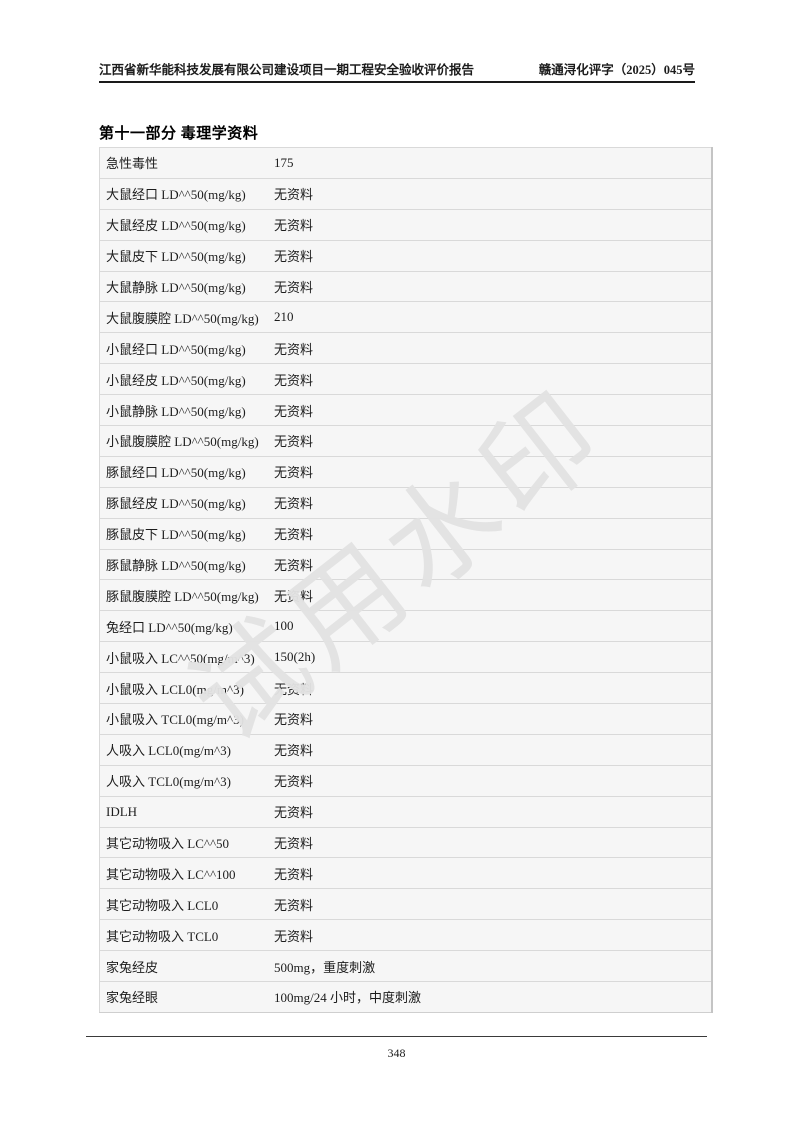 The image size is (793, 1122). Describe the element at coordinates (493, 657) in the screenshot. I see `row-value: 150(2h)` at that location.